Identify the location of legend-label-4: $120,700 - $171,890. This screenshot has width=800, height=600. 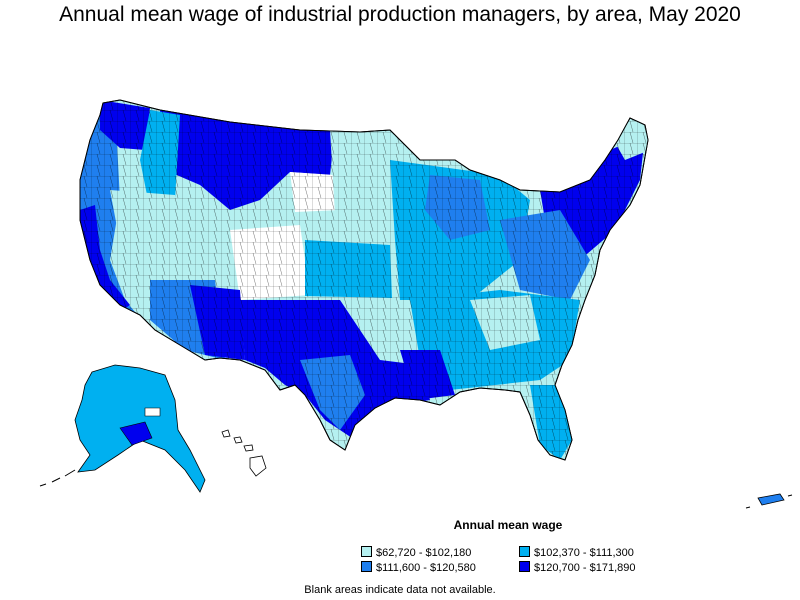
(585, 568).